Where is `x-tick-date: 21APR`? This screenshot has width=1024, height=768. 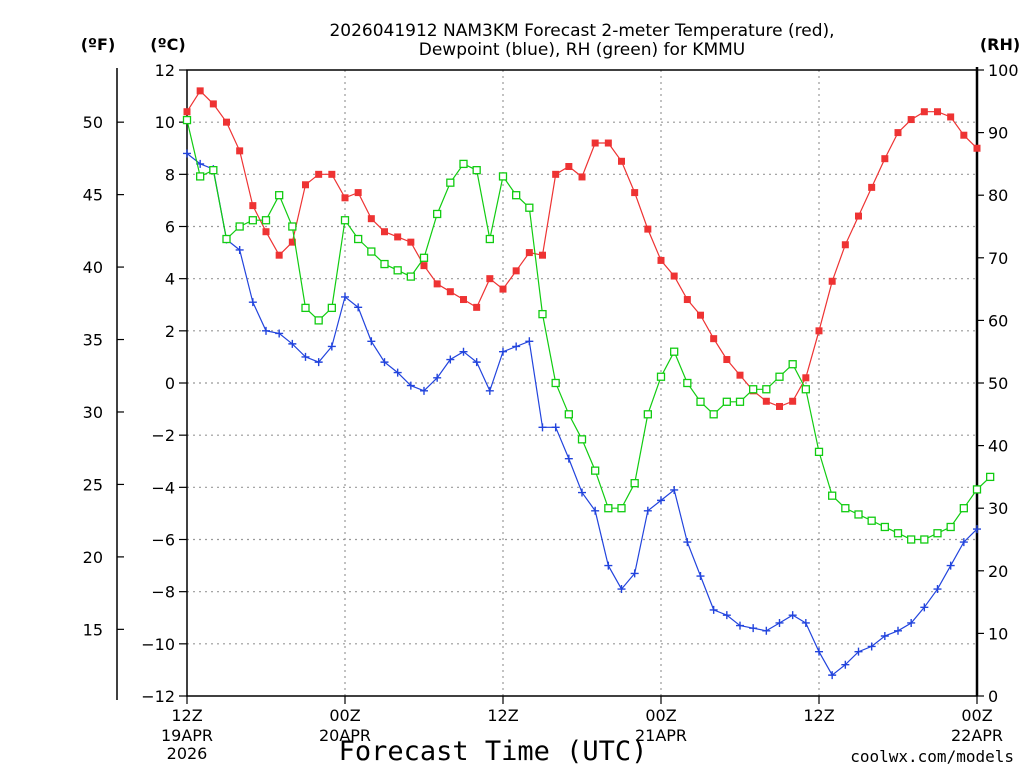
x-tick-date: 21APR is located at coordinates (661, 735).